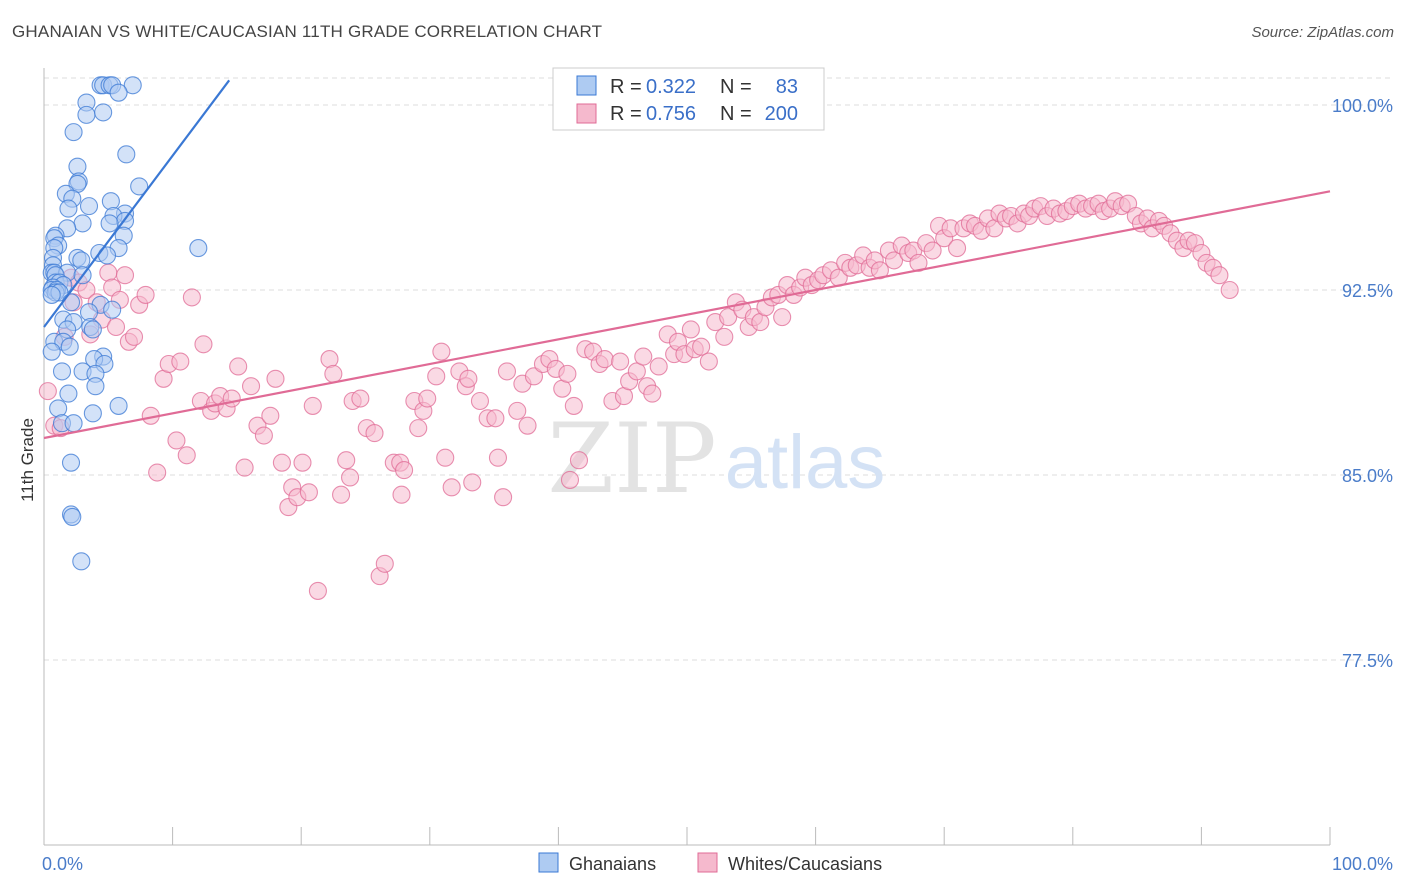 The width and height of the screenshot is (1406, 892). What do you see at coordinates (586, 113) in the screenshot?
I see `legend-swatch-whites` at bounding box center [586, 113].